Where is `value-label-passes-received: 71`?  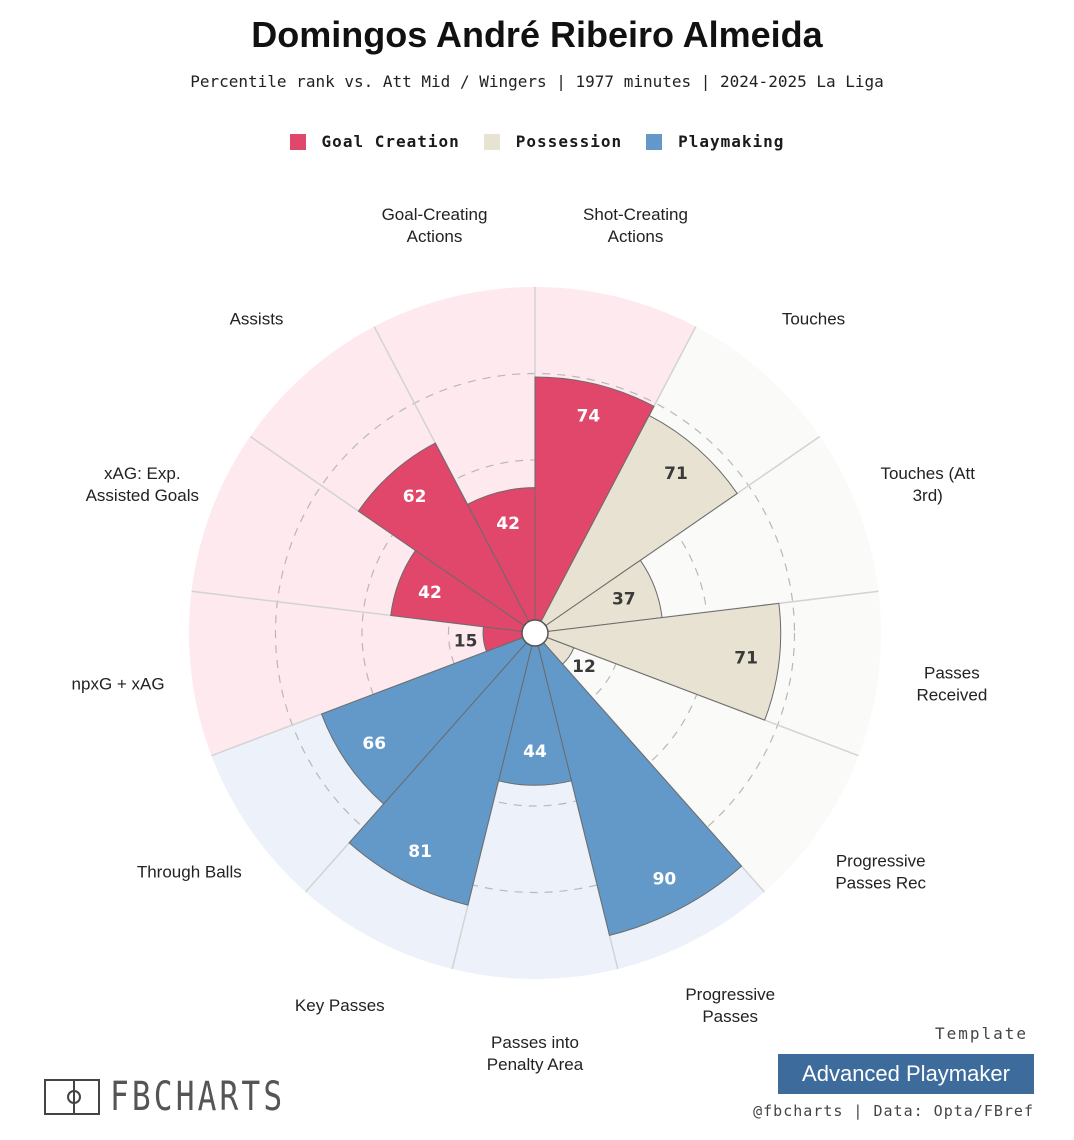 value-label-passes-received: 71 is located at coordinates (746, 659).